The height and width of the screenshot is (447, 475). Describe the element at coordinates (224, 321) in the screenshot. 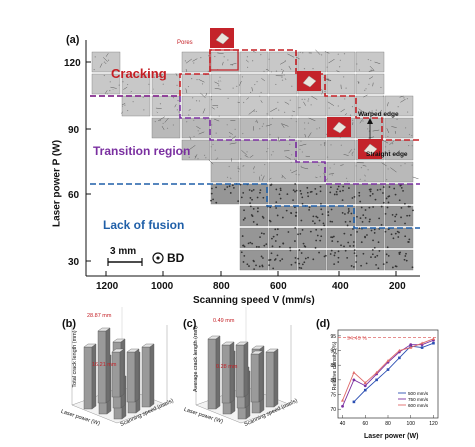

I see `panel-c-max: 0.49 mm` at that location.